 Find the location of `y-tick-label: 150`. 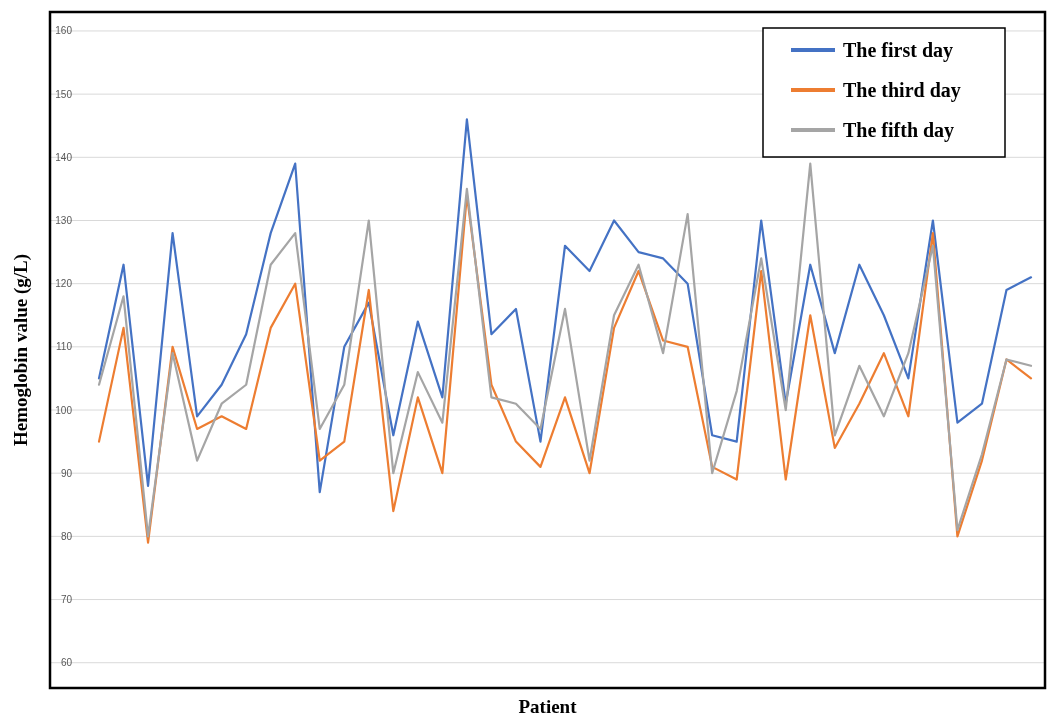

y-tick-label: 150 is located at coordinates (64, 94).